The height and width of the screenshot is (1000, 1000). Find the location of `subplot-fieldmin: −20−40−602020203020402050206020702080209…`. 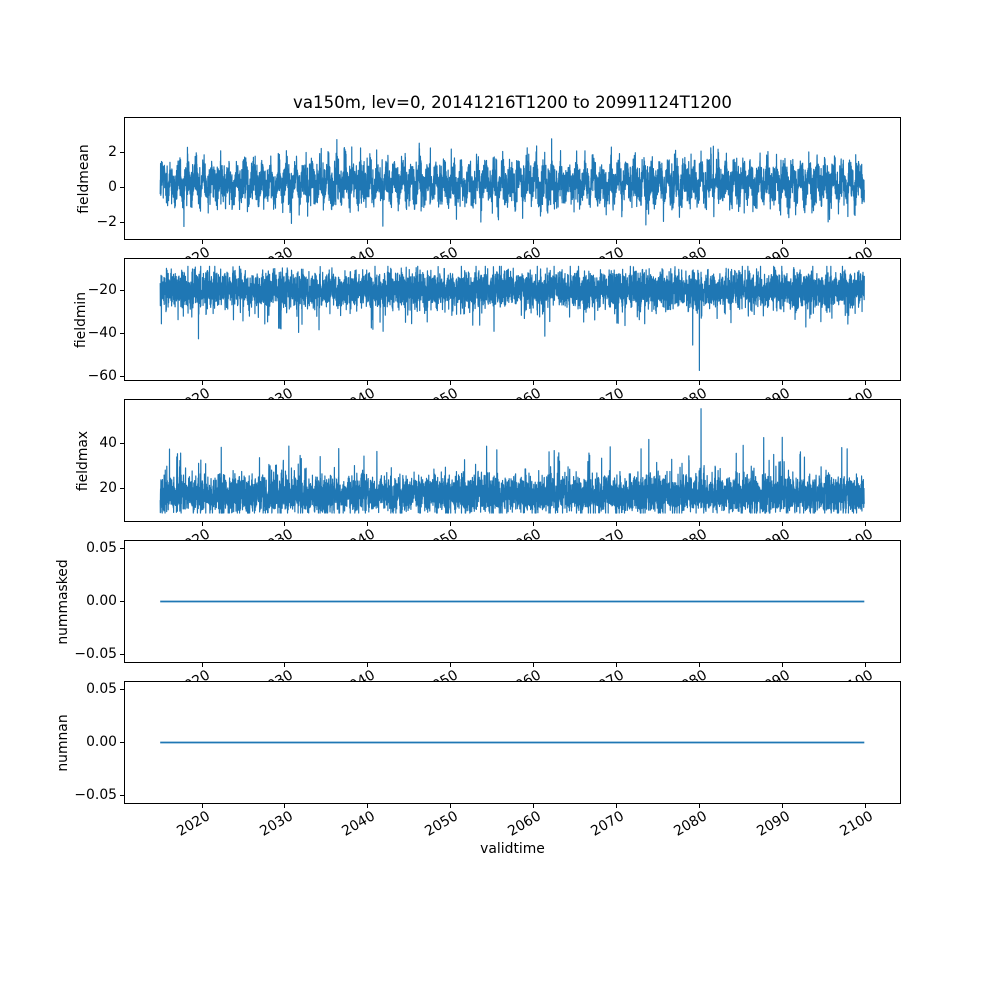

subplot-fieldmin: −20−40−602020203020402050206020702080209… is located at coordinates (487, 337).